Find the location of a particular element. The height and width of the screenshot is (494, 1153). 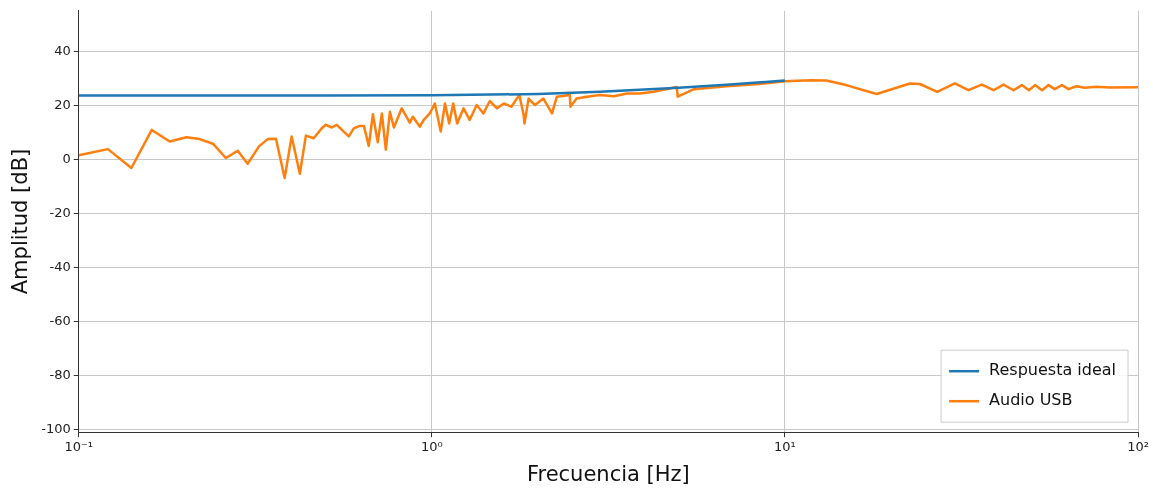

legend-label: Audio USB is located at coordinates (1031, 400).